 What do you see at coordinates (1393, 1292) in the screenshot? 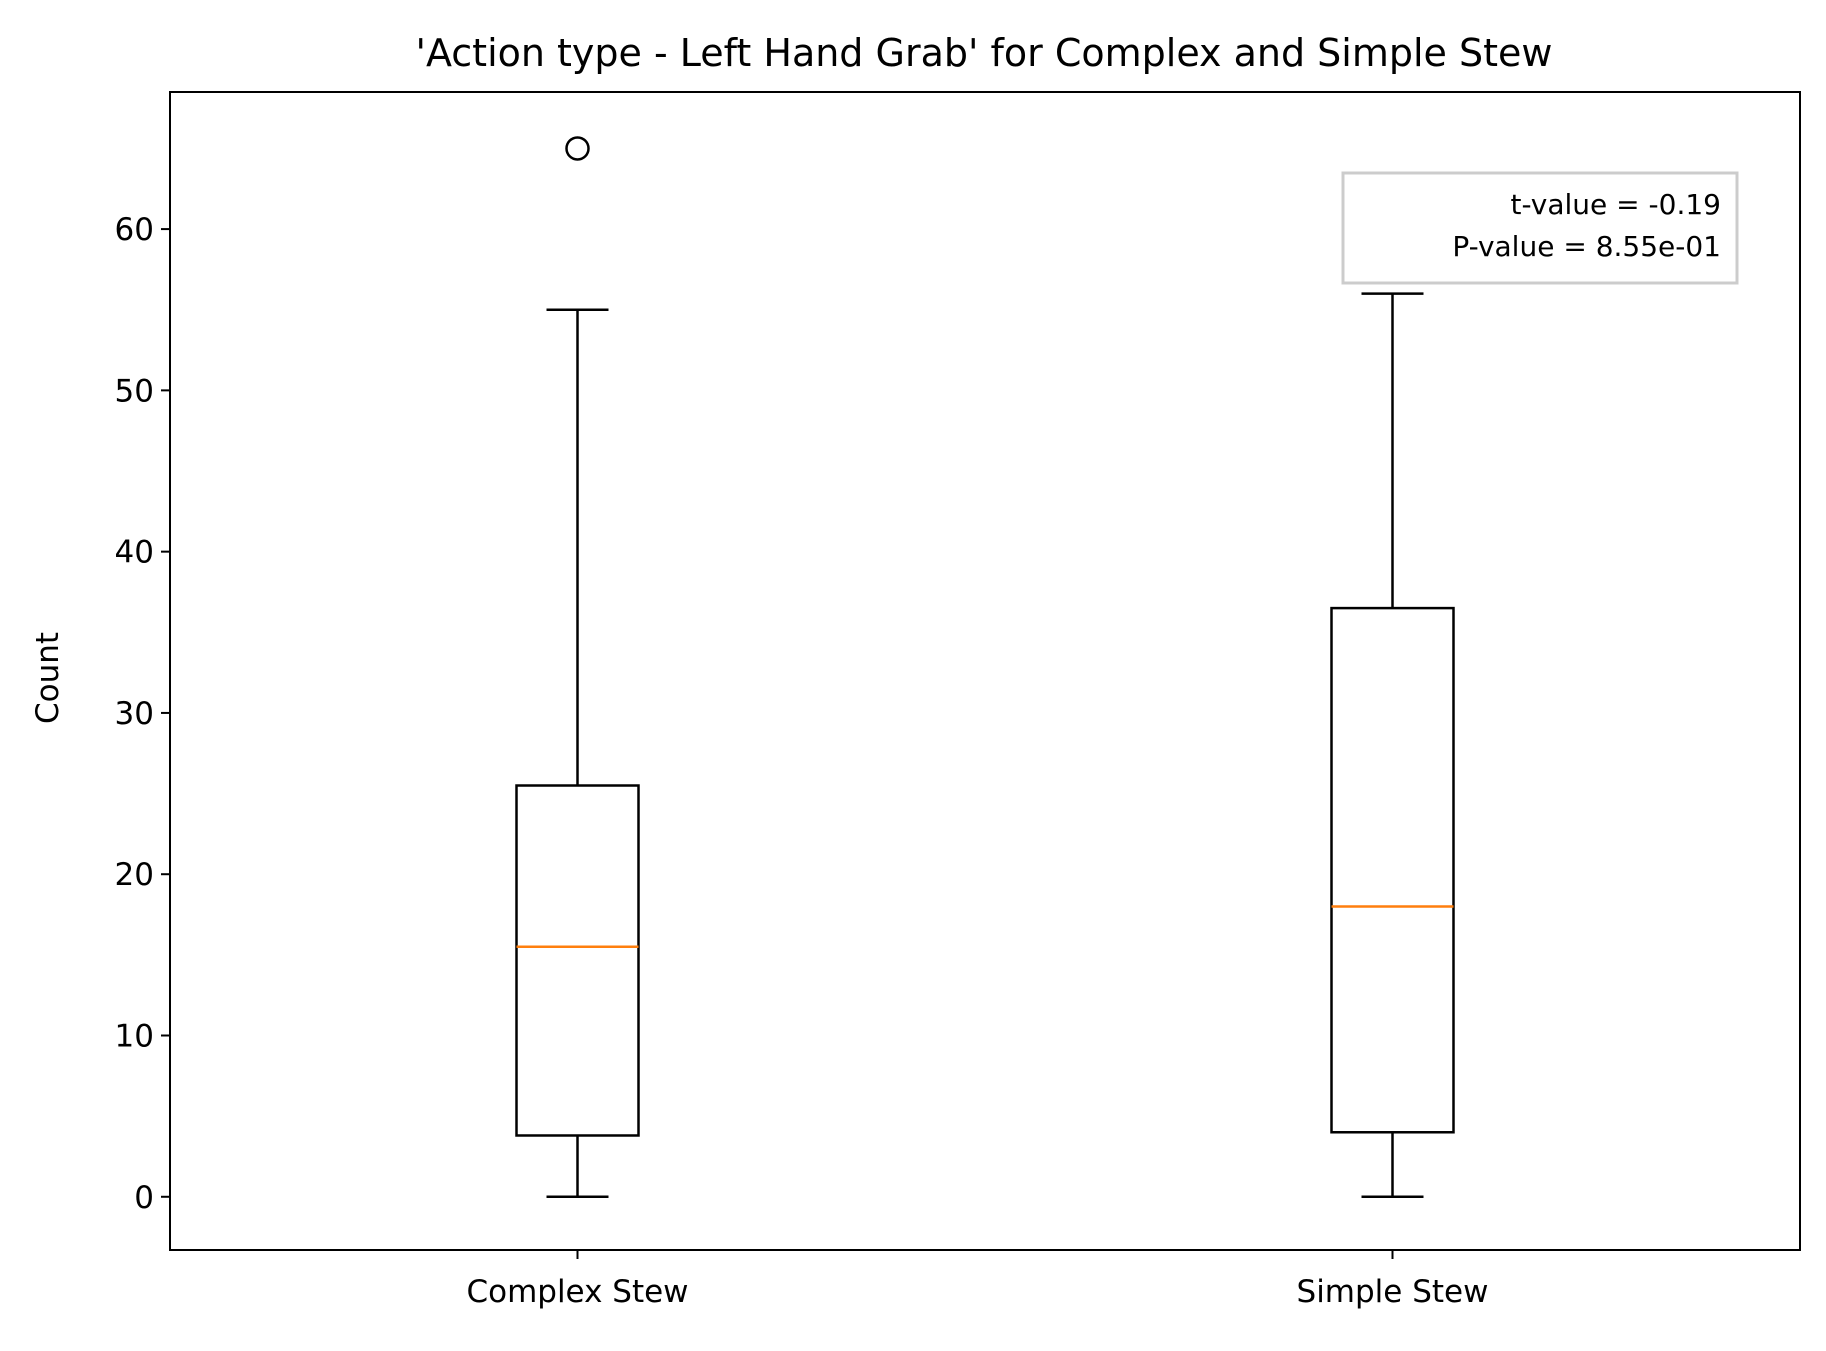
I see `x-tick-label-simple-stew: Simple Stew` at bounding box center [1393, 1292].